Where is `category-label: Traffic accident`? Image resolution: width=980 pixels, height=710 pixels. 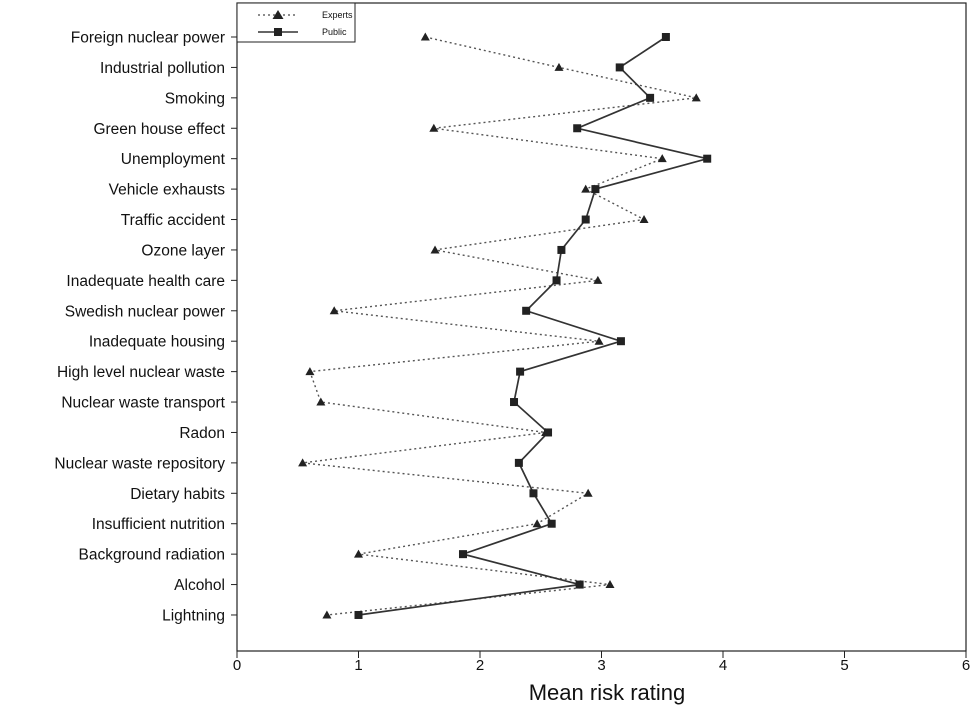 category-label: Traffic accident is located at coordinates (173, 220).